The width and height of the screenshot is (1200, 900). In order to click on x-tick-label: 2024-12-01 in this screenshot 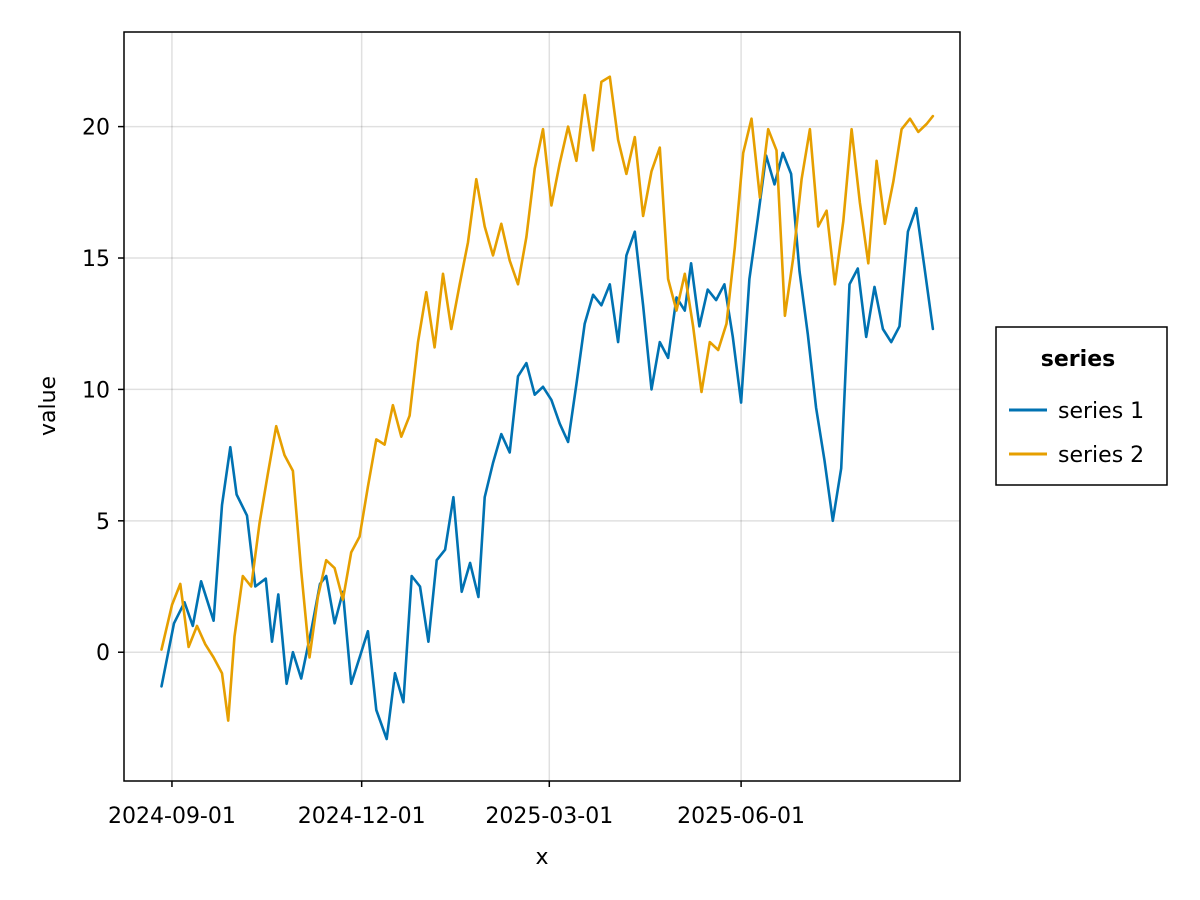, I will do `click(362, 816)`.